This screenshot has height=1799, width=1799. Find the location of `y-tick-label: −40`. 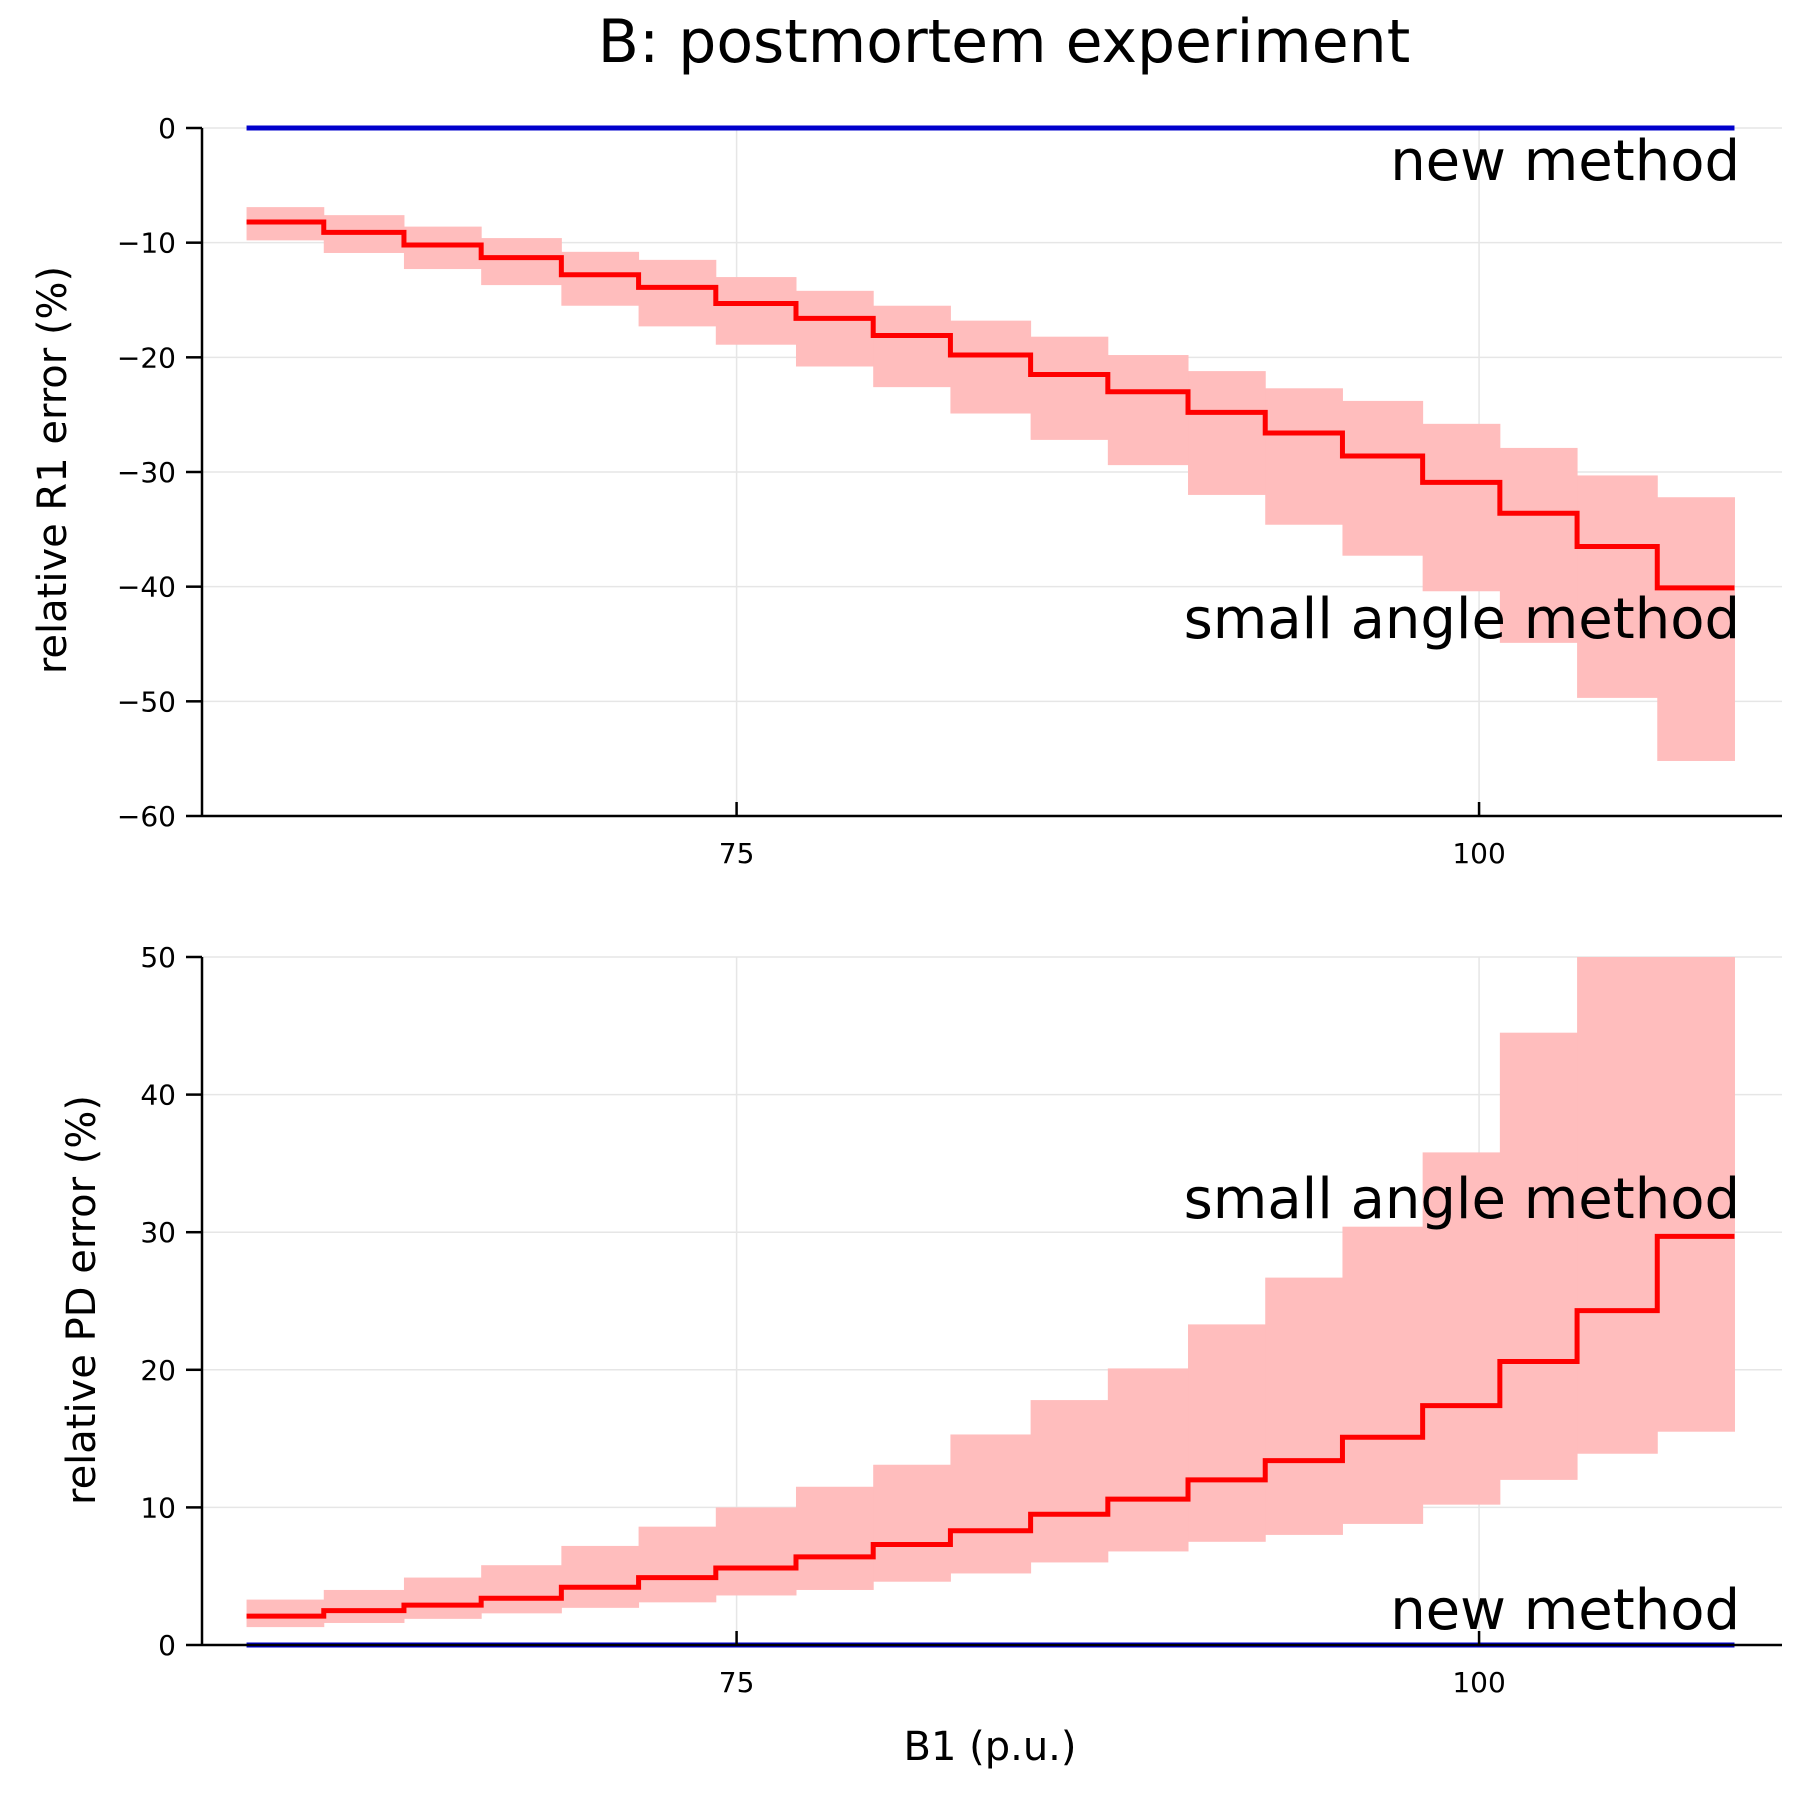

y-tick-label: −40 is located at coordinates (146, 587).